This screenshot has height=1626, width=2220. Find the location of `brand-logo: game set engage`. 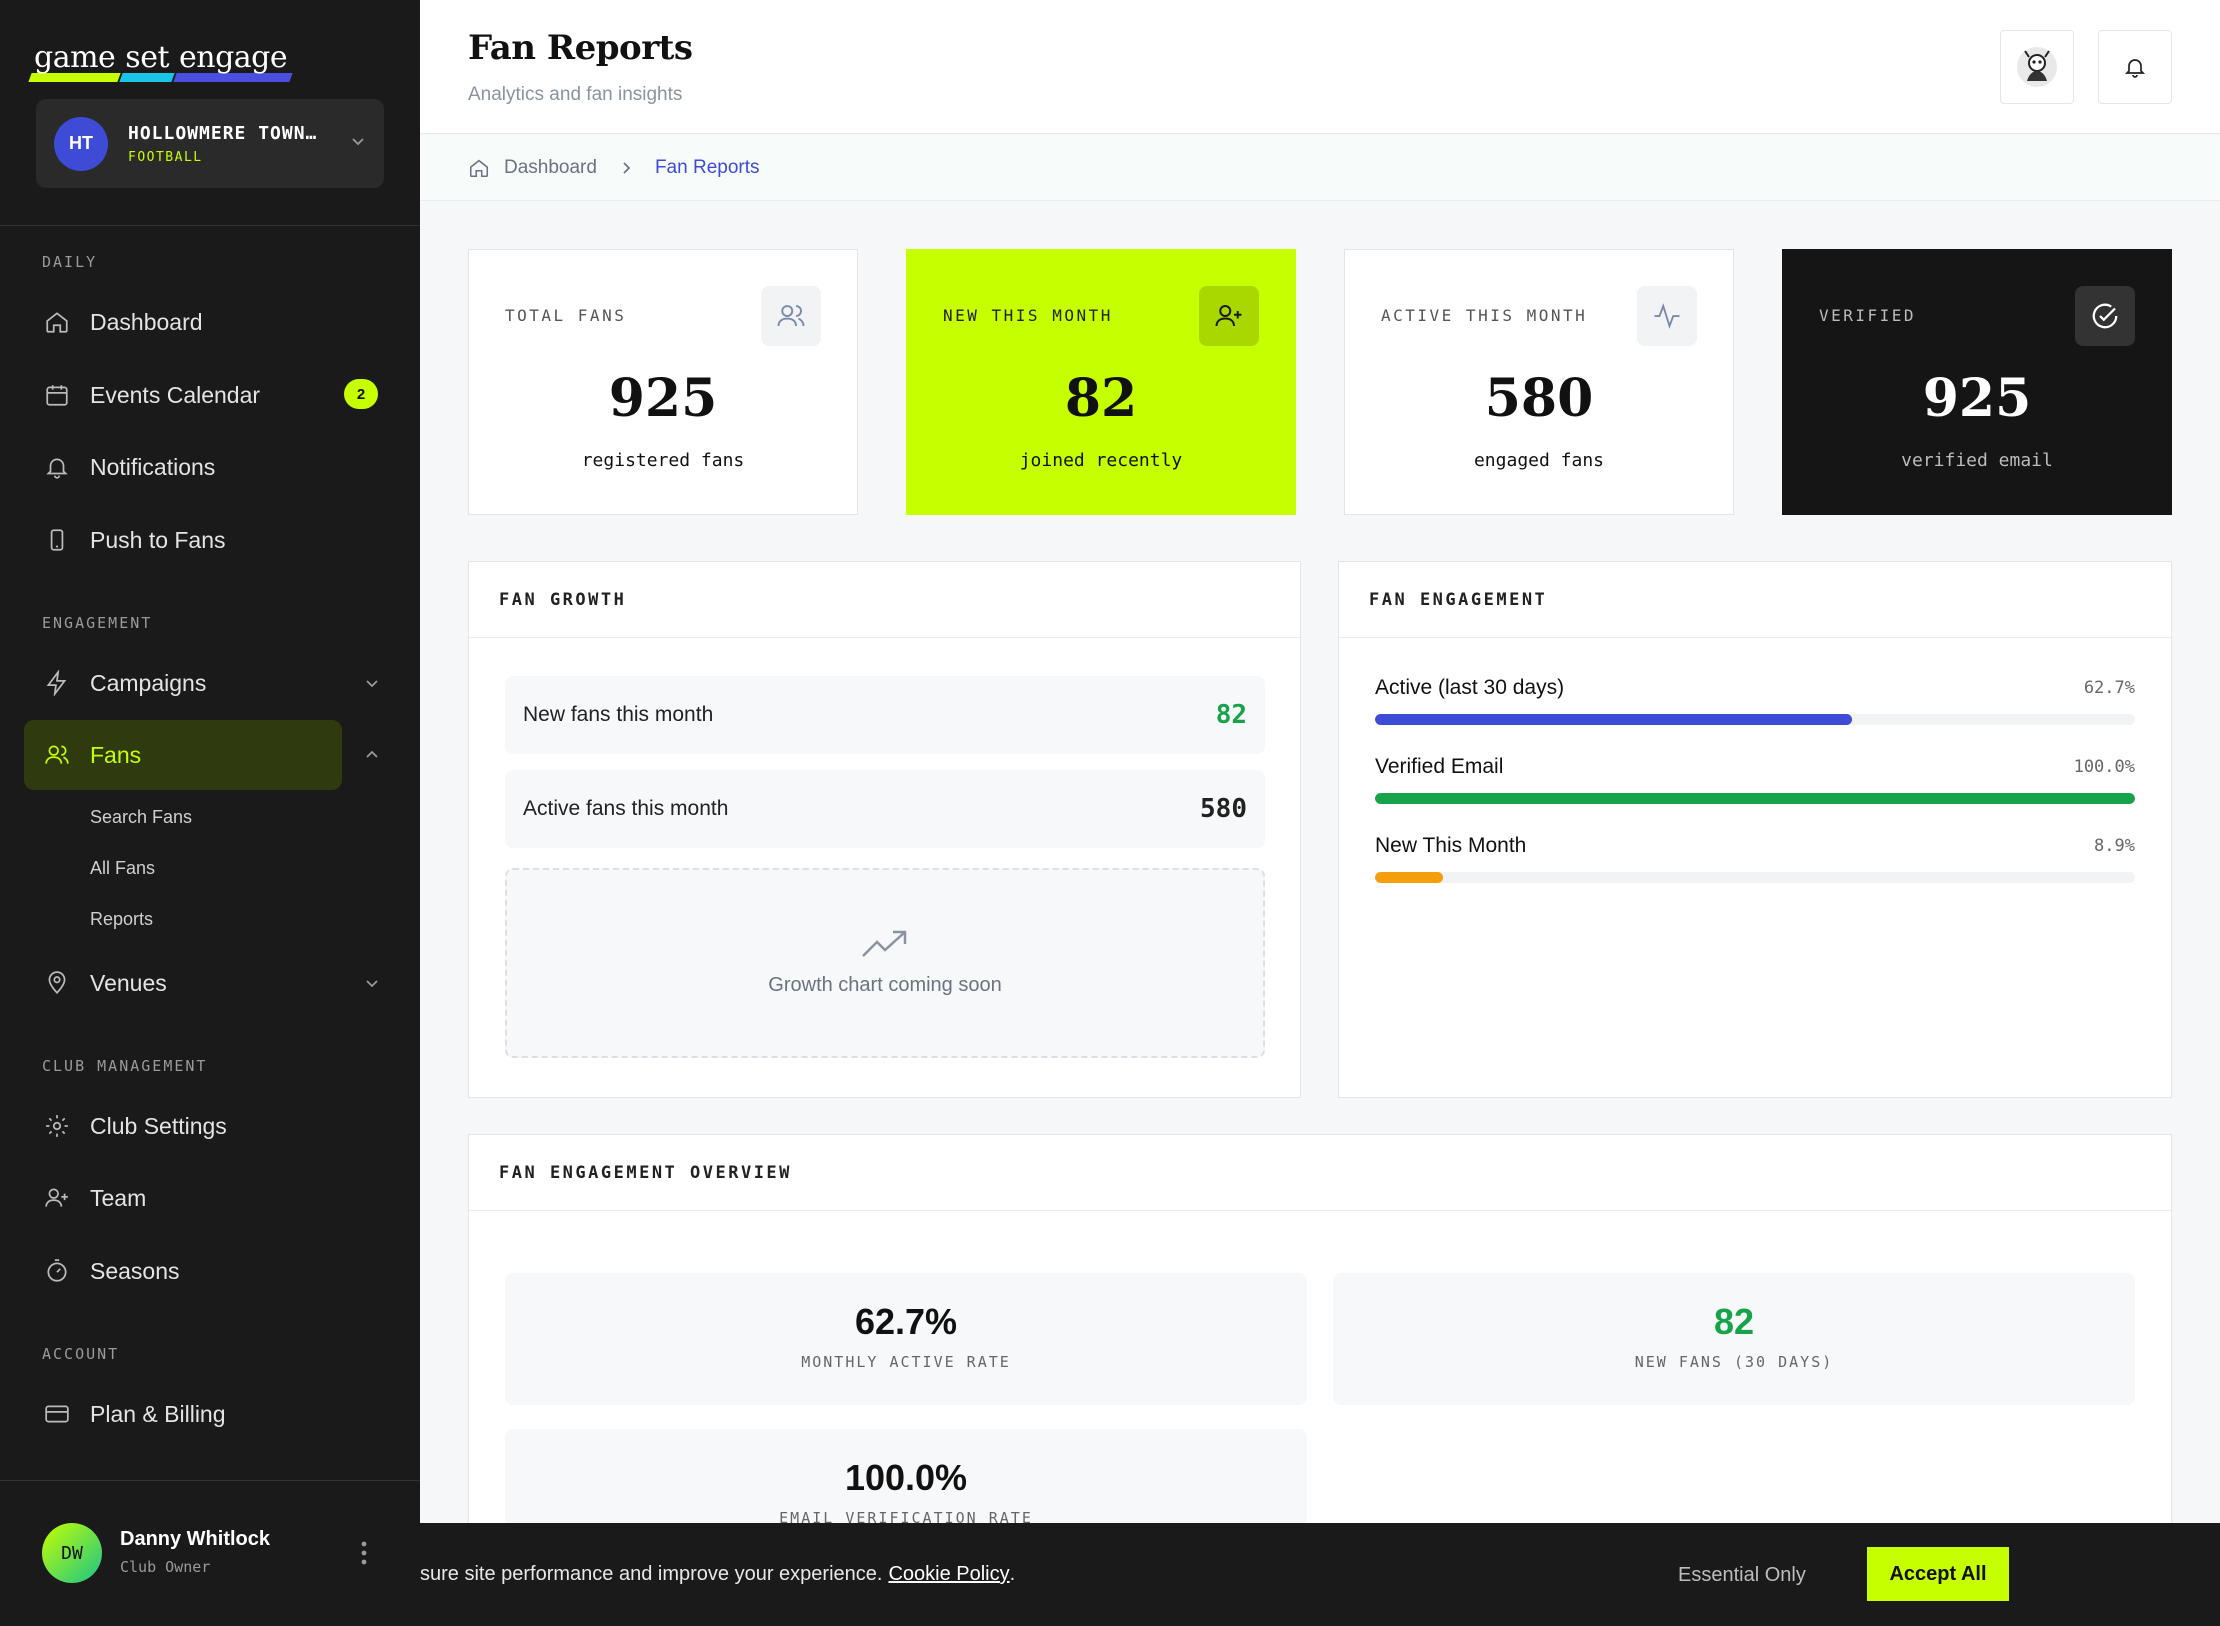

brand-logo: game set engage is located at coordinates (161, 60).